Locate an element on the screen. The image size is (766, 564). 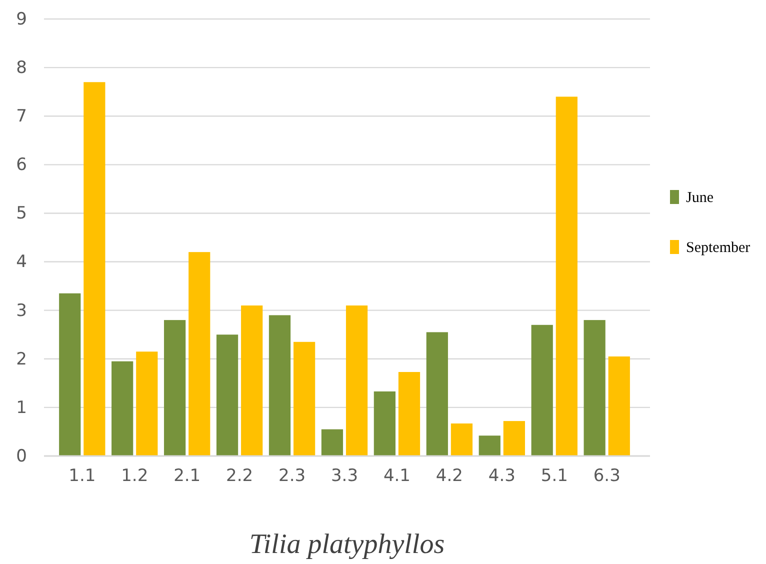
x-tick-label: 4.1 is located at coordinates (396, 476).